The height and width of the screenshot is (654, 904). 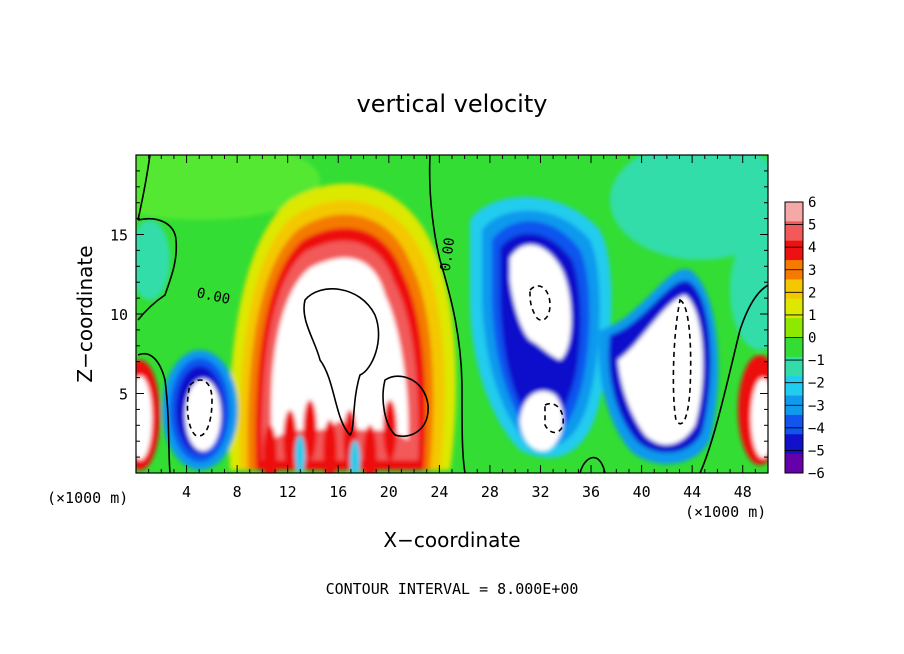 What do you see at coordinates (812, 226) in the screenshot?
I see `colorbar-tick-label: 5` at bounding box center [812, 226].